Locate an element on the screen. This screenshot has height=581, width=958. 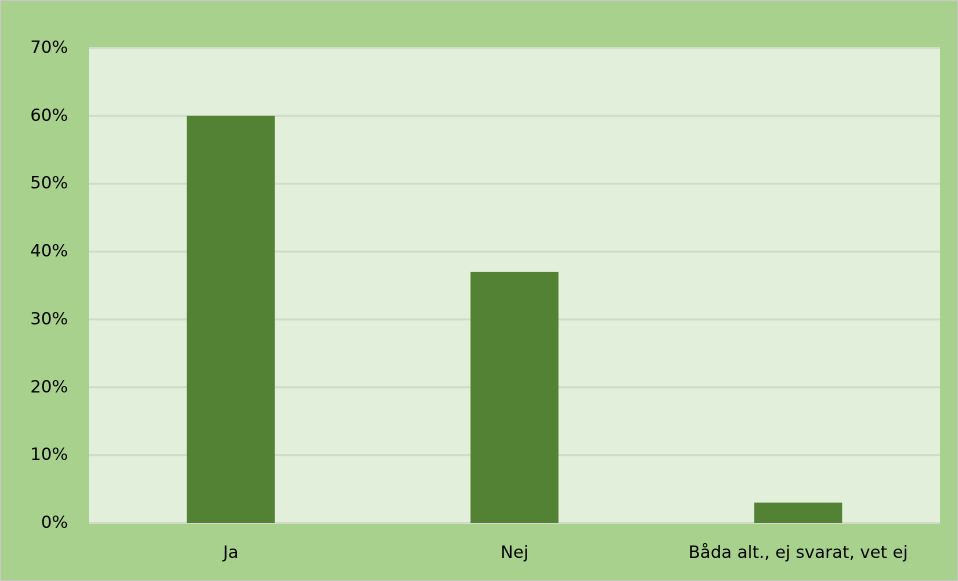
x-tick-label: Nej is located at coordinates (515, 553).